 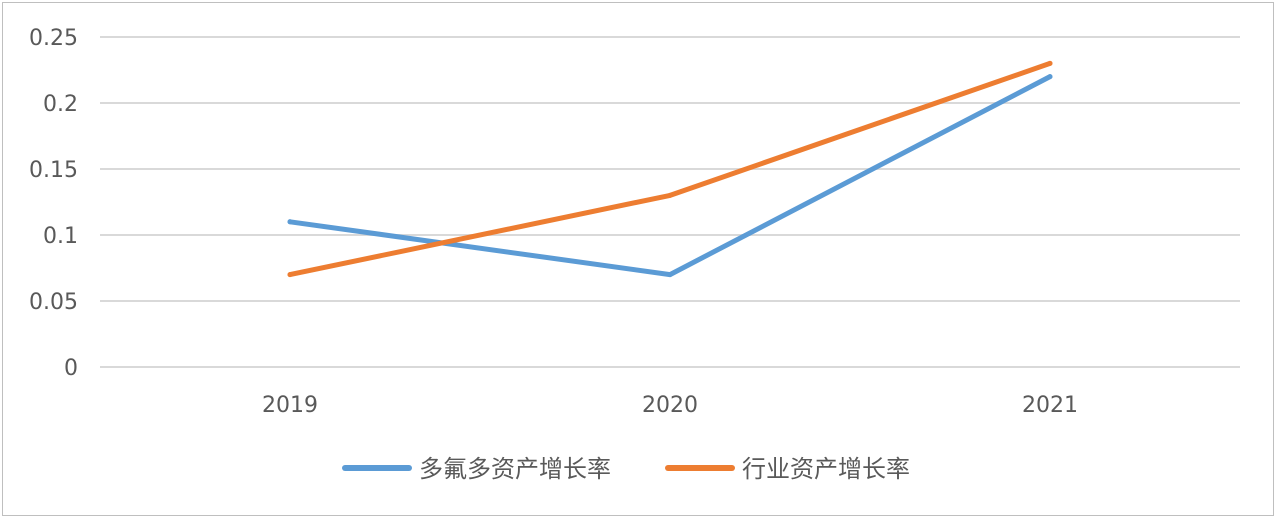 I want to click on y-tick-label: 0.25, so click(x=53, y=38).